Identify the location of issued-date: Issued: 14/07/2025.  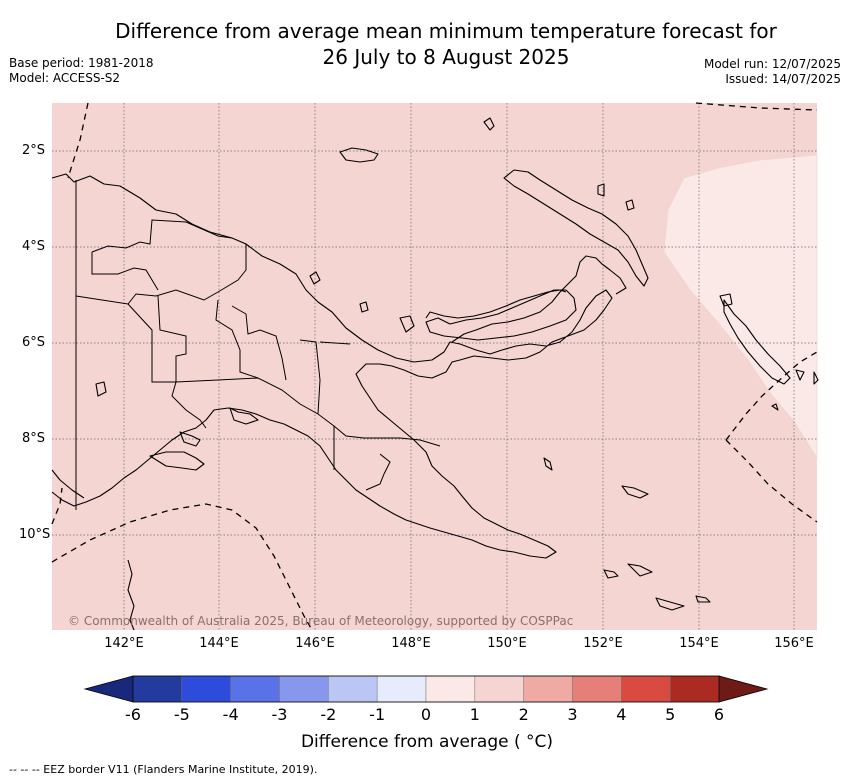
(783, 79).